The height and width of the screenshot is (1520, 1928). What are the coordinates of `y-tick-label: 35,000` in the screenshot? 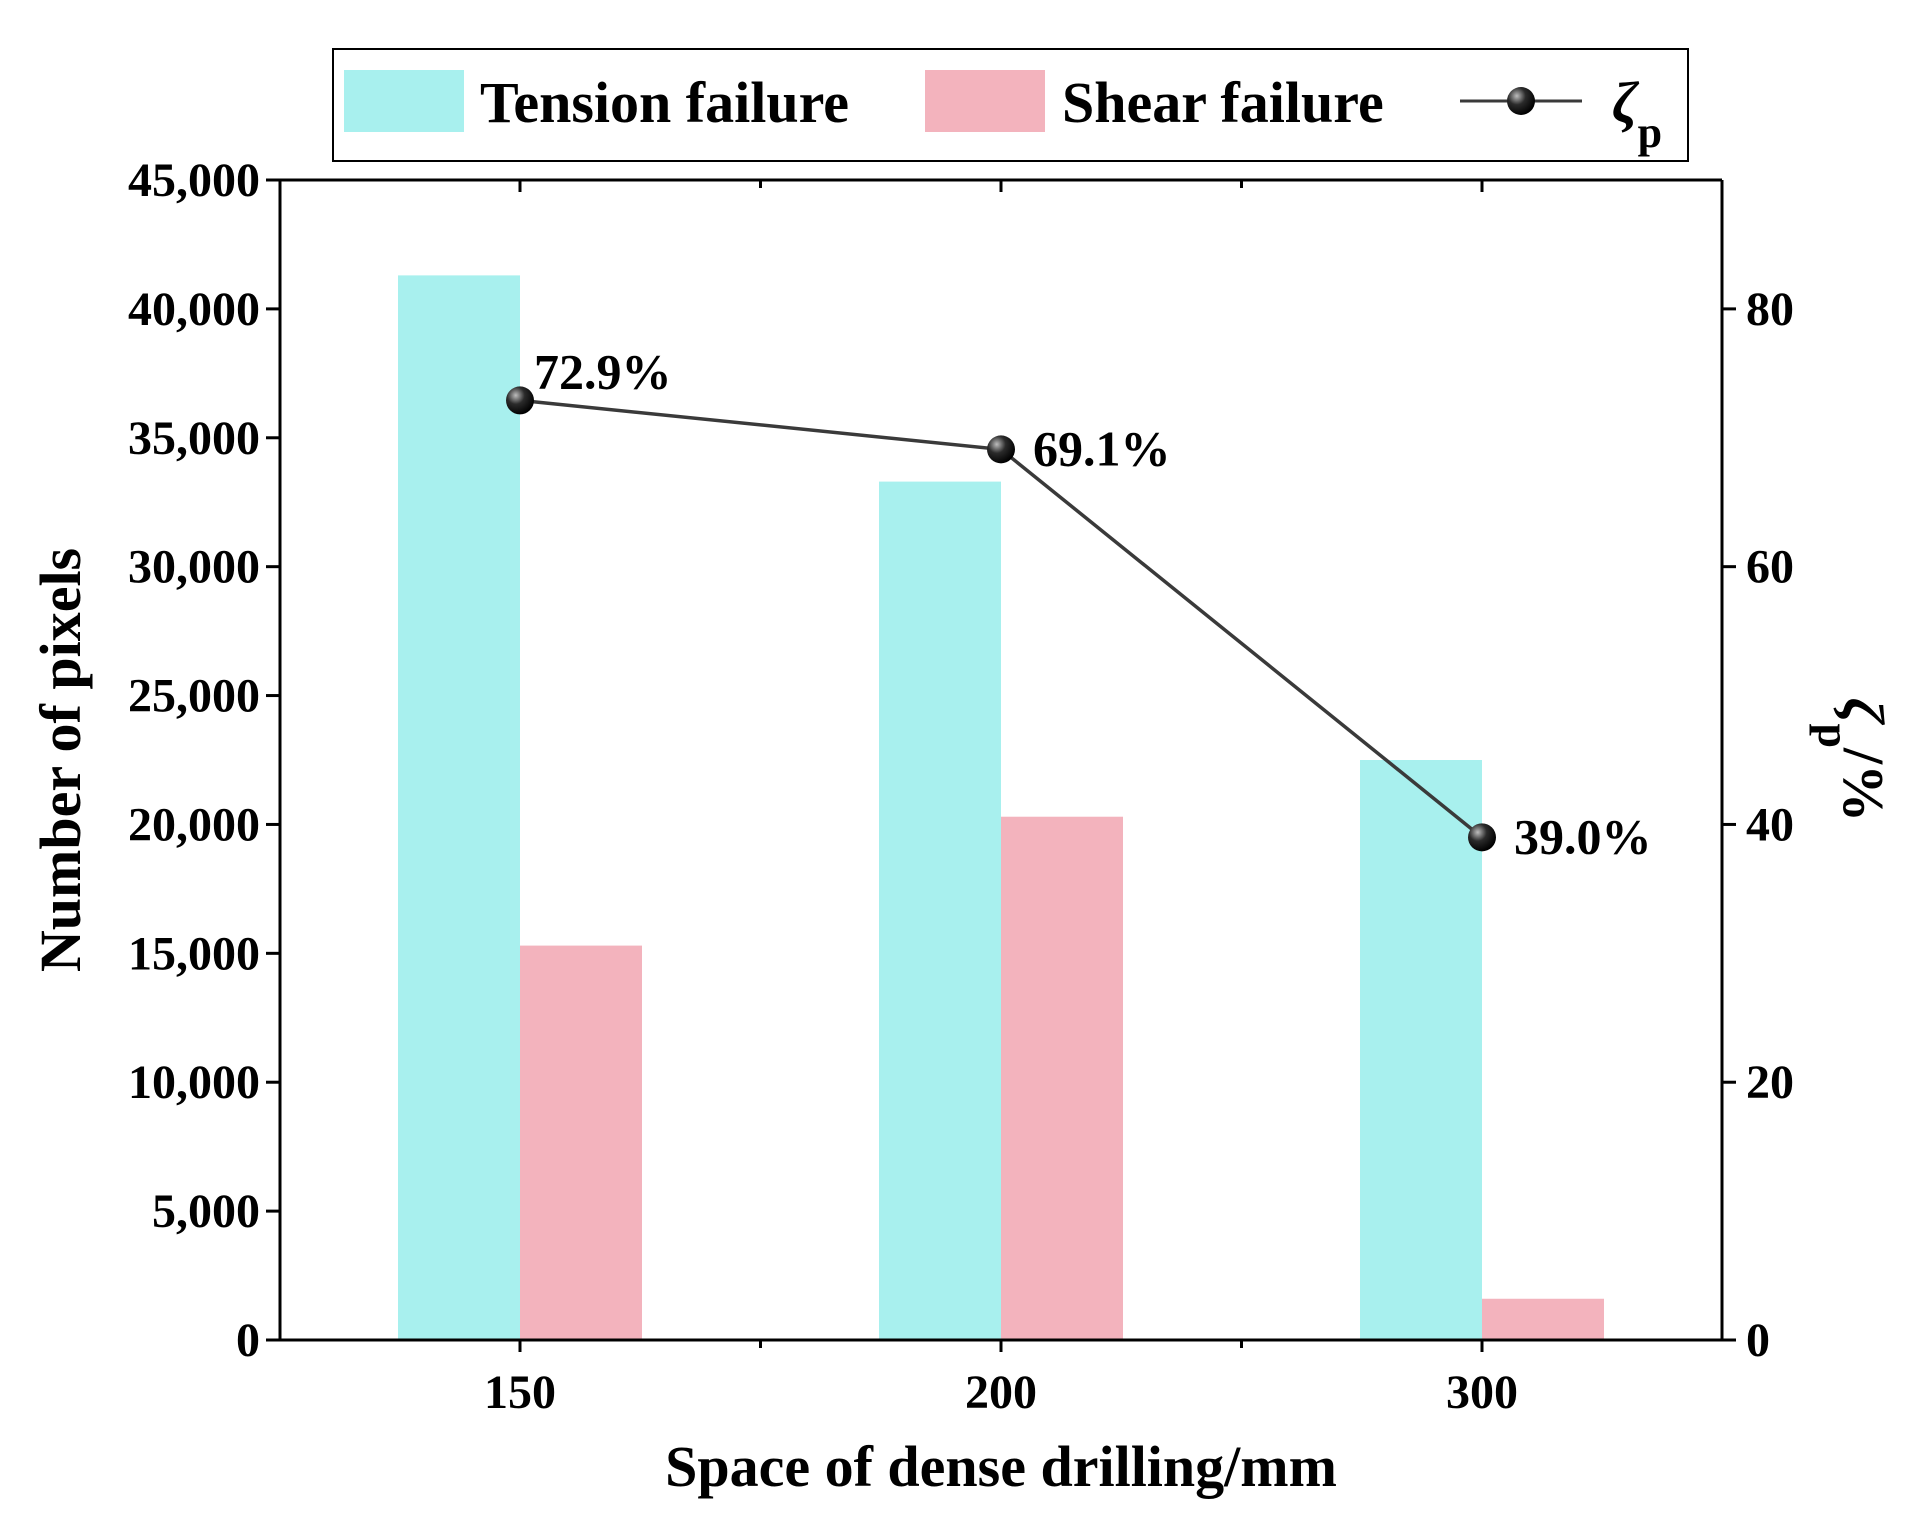 It's located at (194, 438).